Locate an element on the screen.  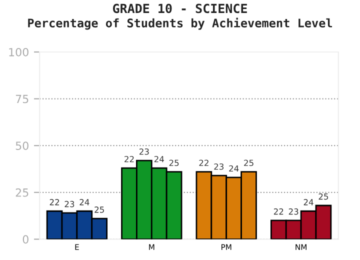
y-tick-label: 50 is located at coordinates (22, 146).